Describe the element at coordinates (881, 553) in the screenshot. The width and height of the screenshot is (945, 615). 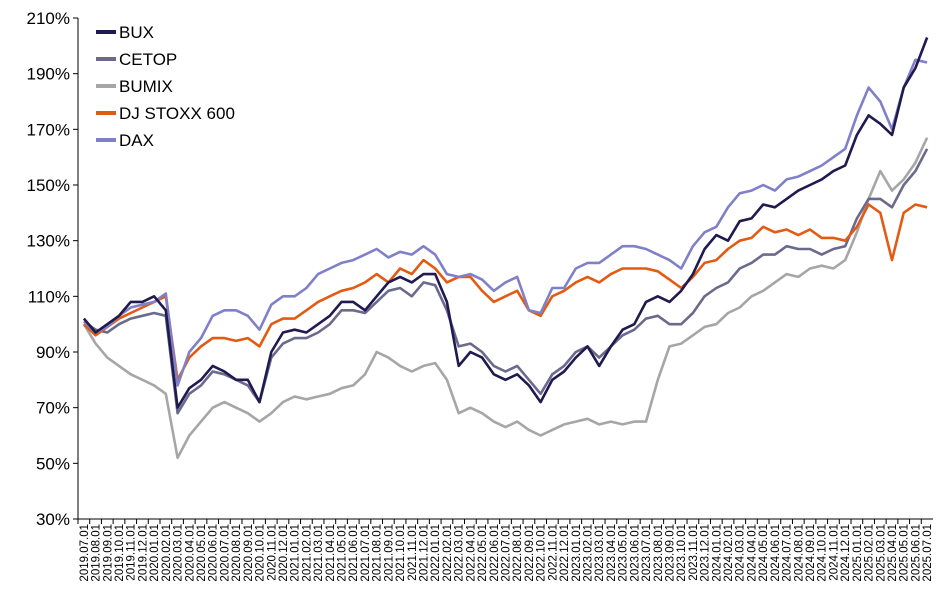
I see `x-tick-label: 2025.03.01` at that location.